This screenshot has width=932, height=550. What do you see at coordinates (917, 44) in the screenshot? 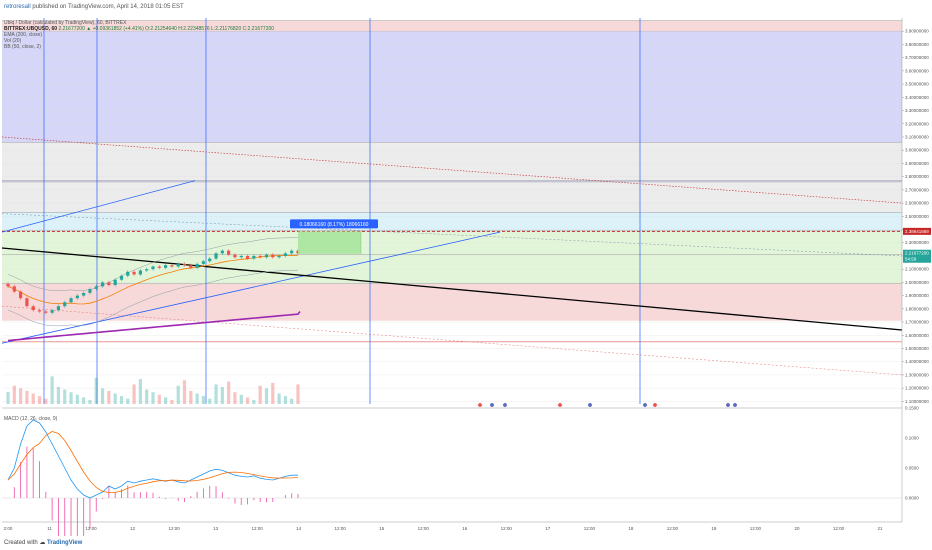
I see `price-tick-label: 3.80000000` at bounding box center [917, 44].